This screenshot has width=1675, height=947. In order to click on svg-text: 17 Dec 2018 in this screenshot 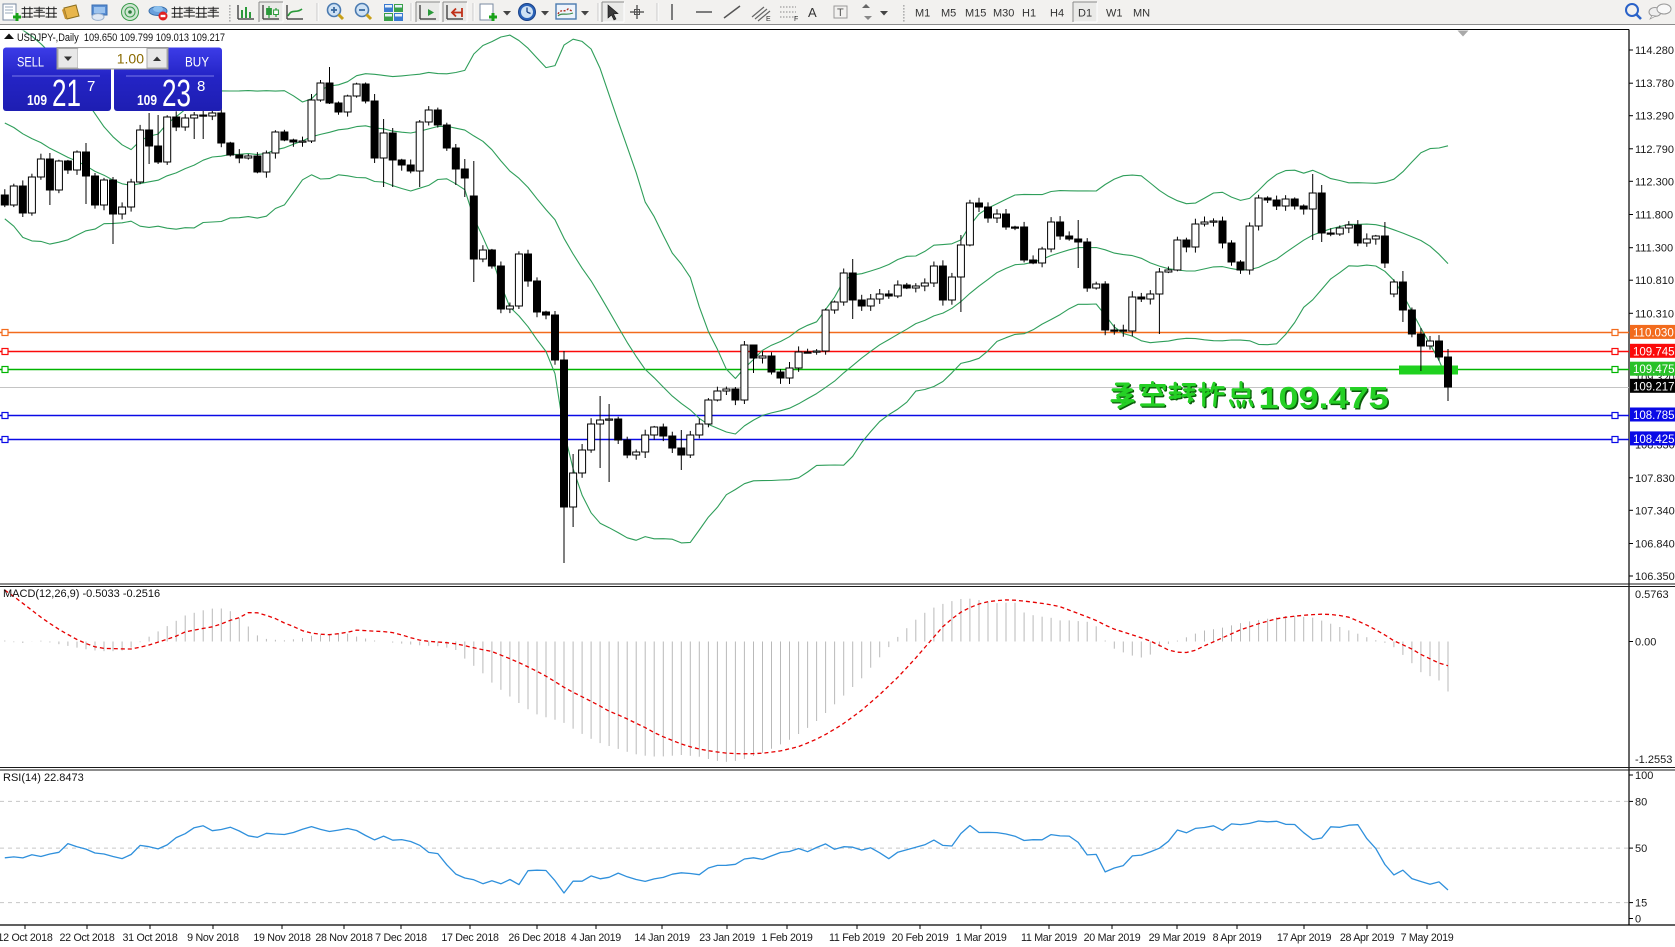, I will do `click(470, 938)`.